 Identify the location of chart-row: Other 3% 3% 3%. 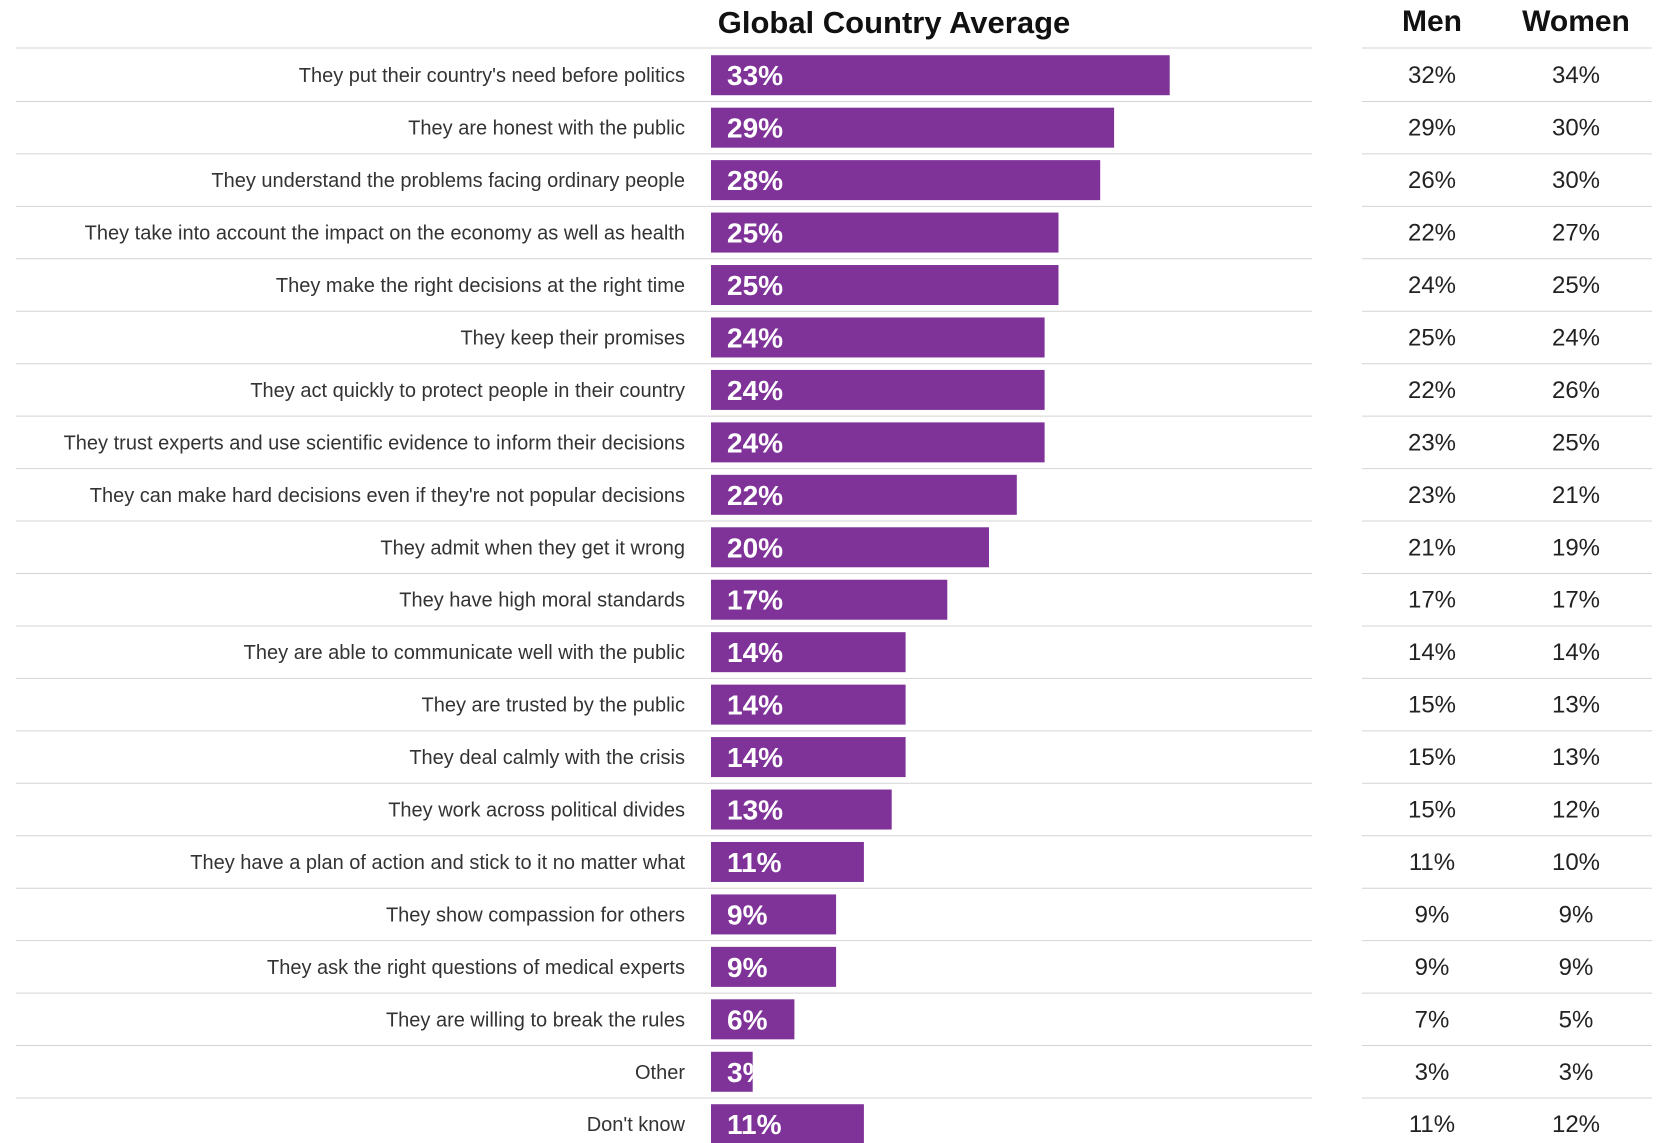
(834, 1075).